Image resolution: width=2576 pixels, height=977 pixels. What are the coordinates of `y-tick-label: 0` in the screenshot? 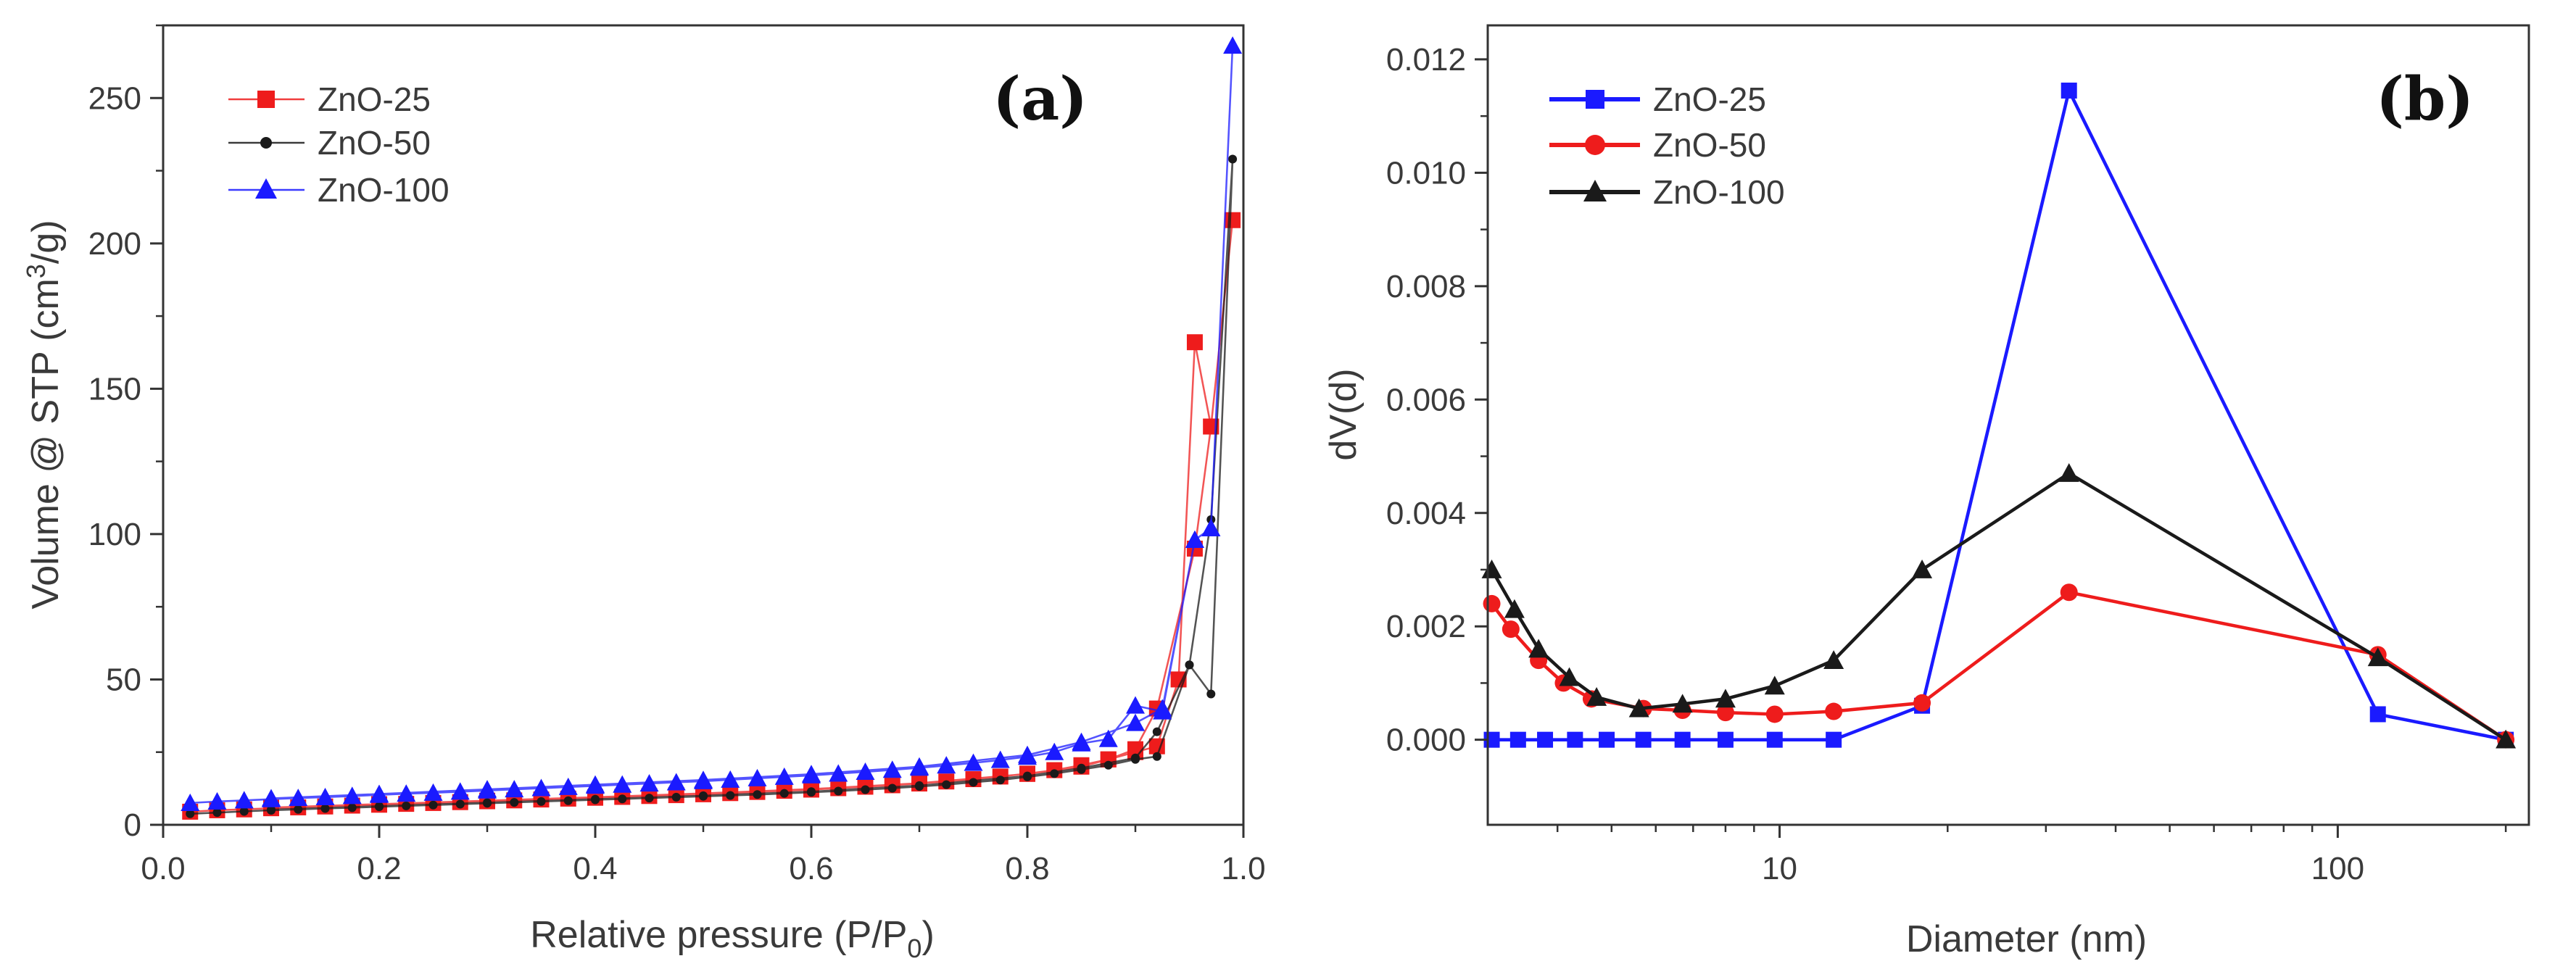 It's located at (133, 825).